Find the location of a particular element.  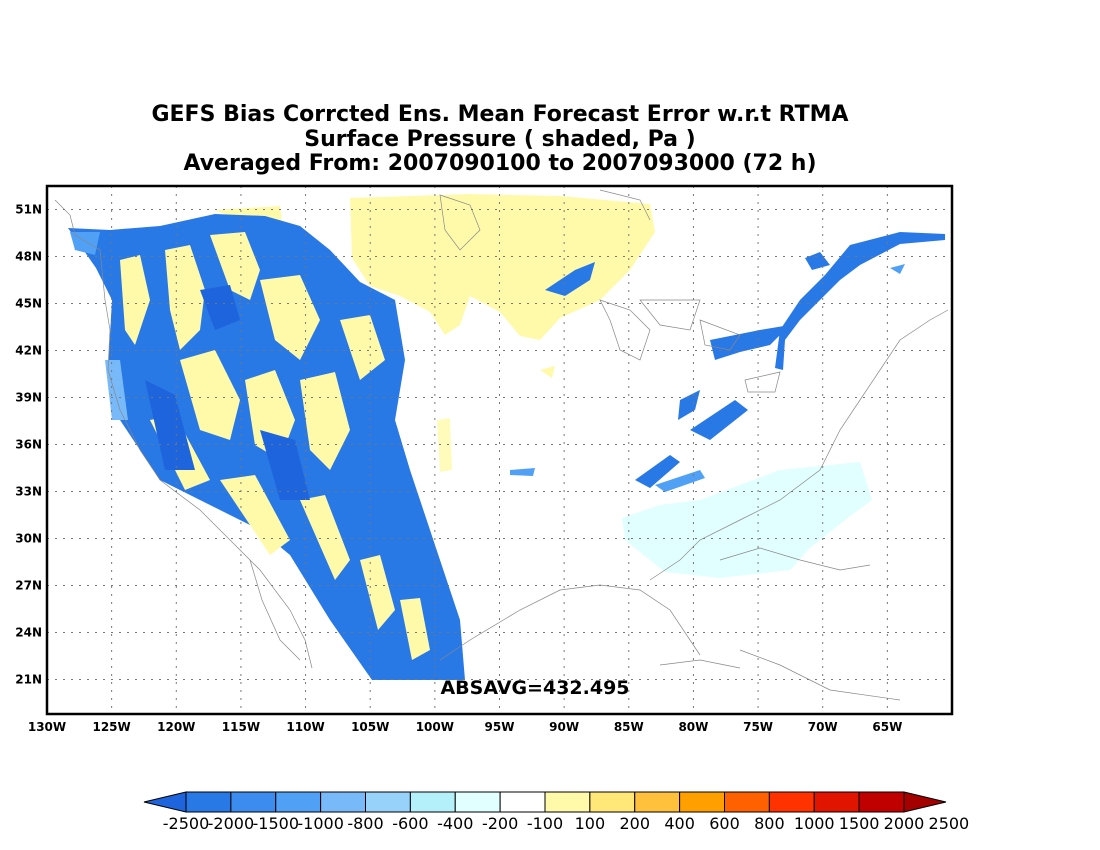

eastern-negative-bias is located at coordinates (727, 362).